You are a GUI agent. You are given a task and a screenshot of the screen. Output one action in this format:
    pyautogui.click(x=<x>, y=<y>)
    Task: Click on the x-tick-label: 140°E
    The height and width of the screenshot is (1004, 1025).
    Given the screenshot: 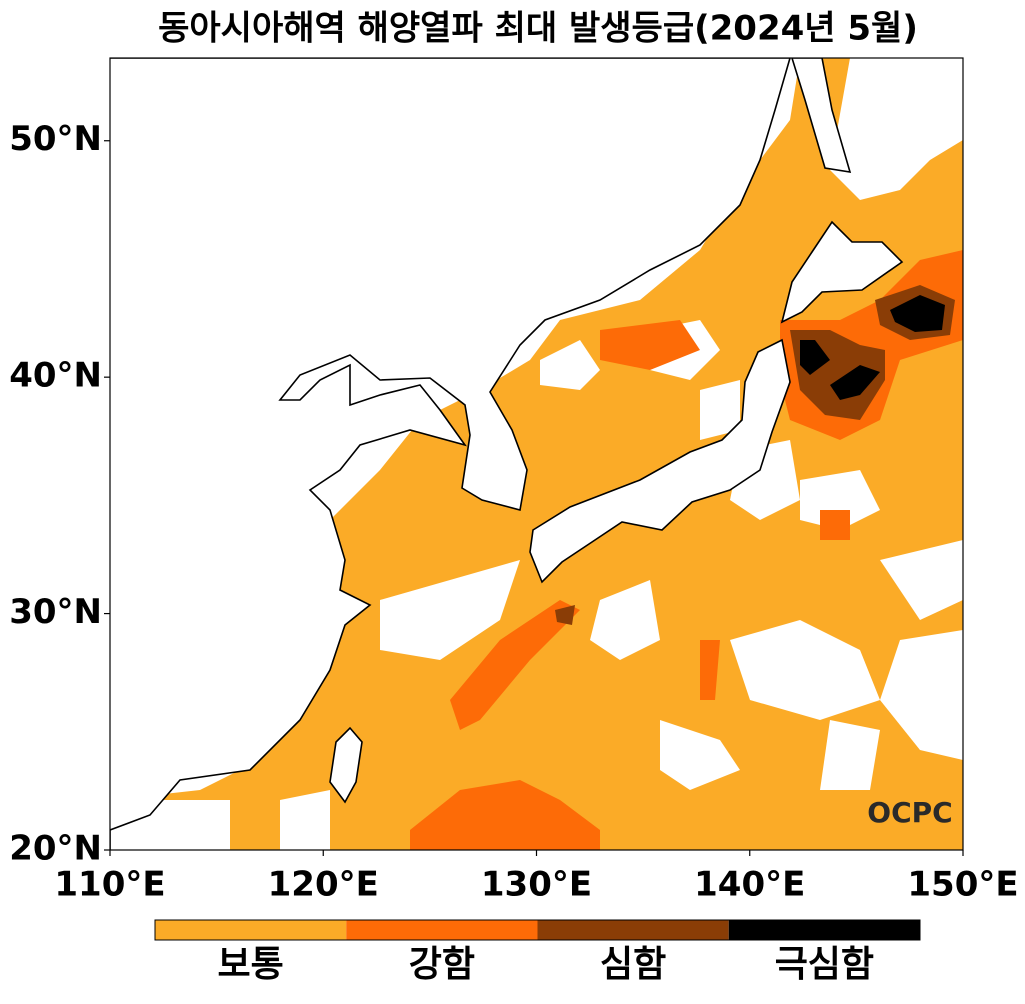 What is the action you would take?
    pyautogui.click(x=749, y=885)
    